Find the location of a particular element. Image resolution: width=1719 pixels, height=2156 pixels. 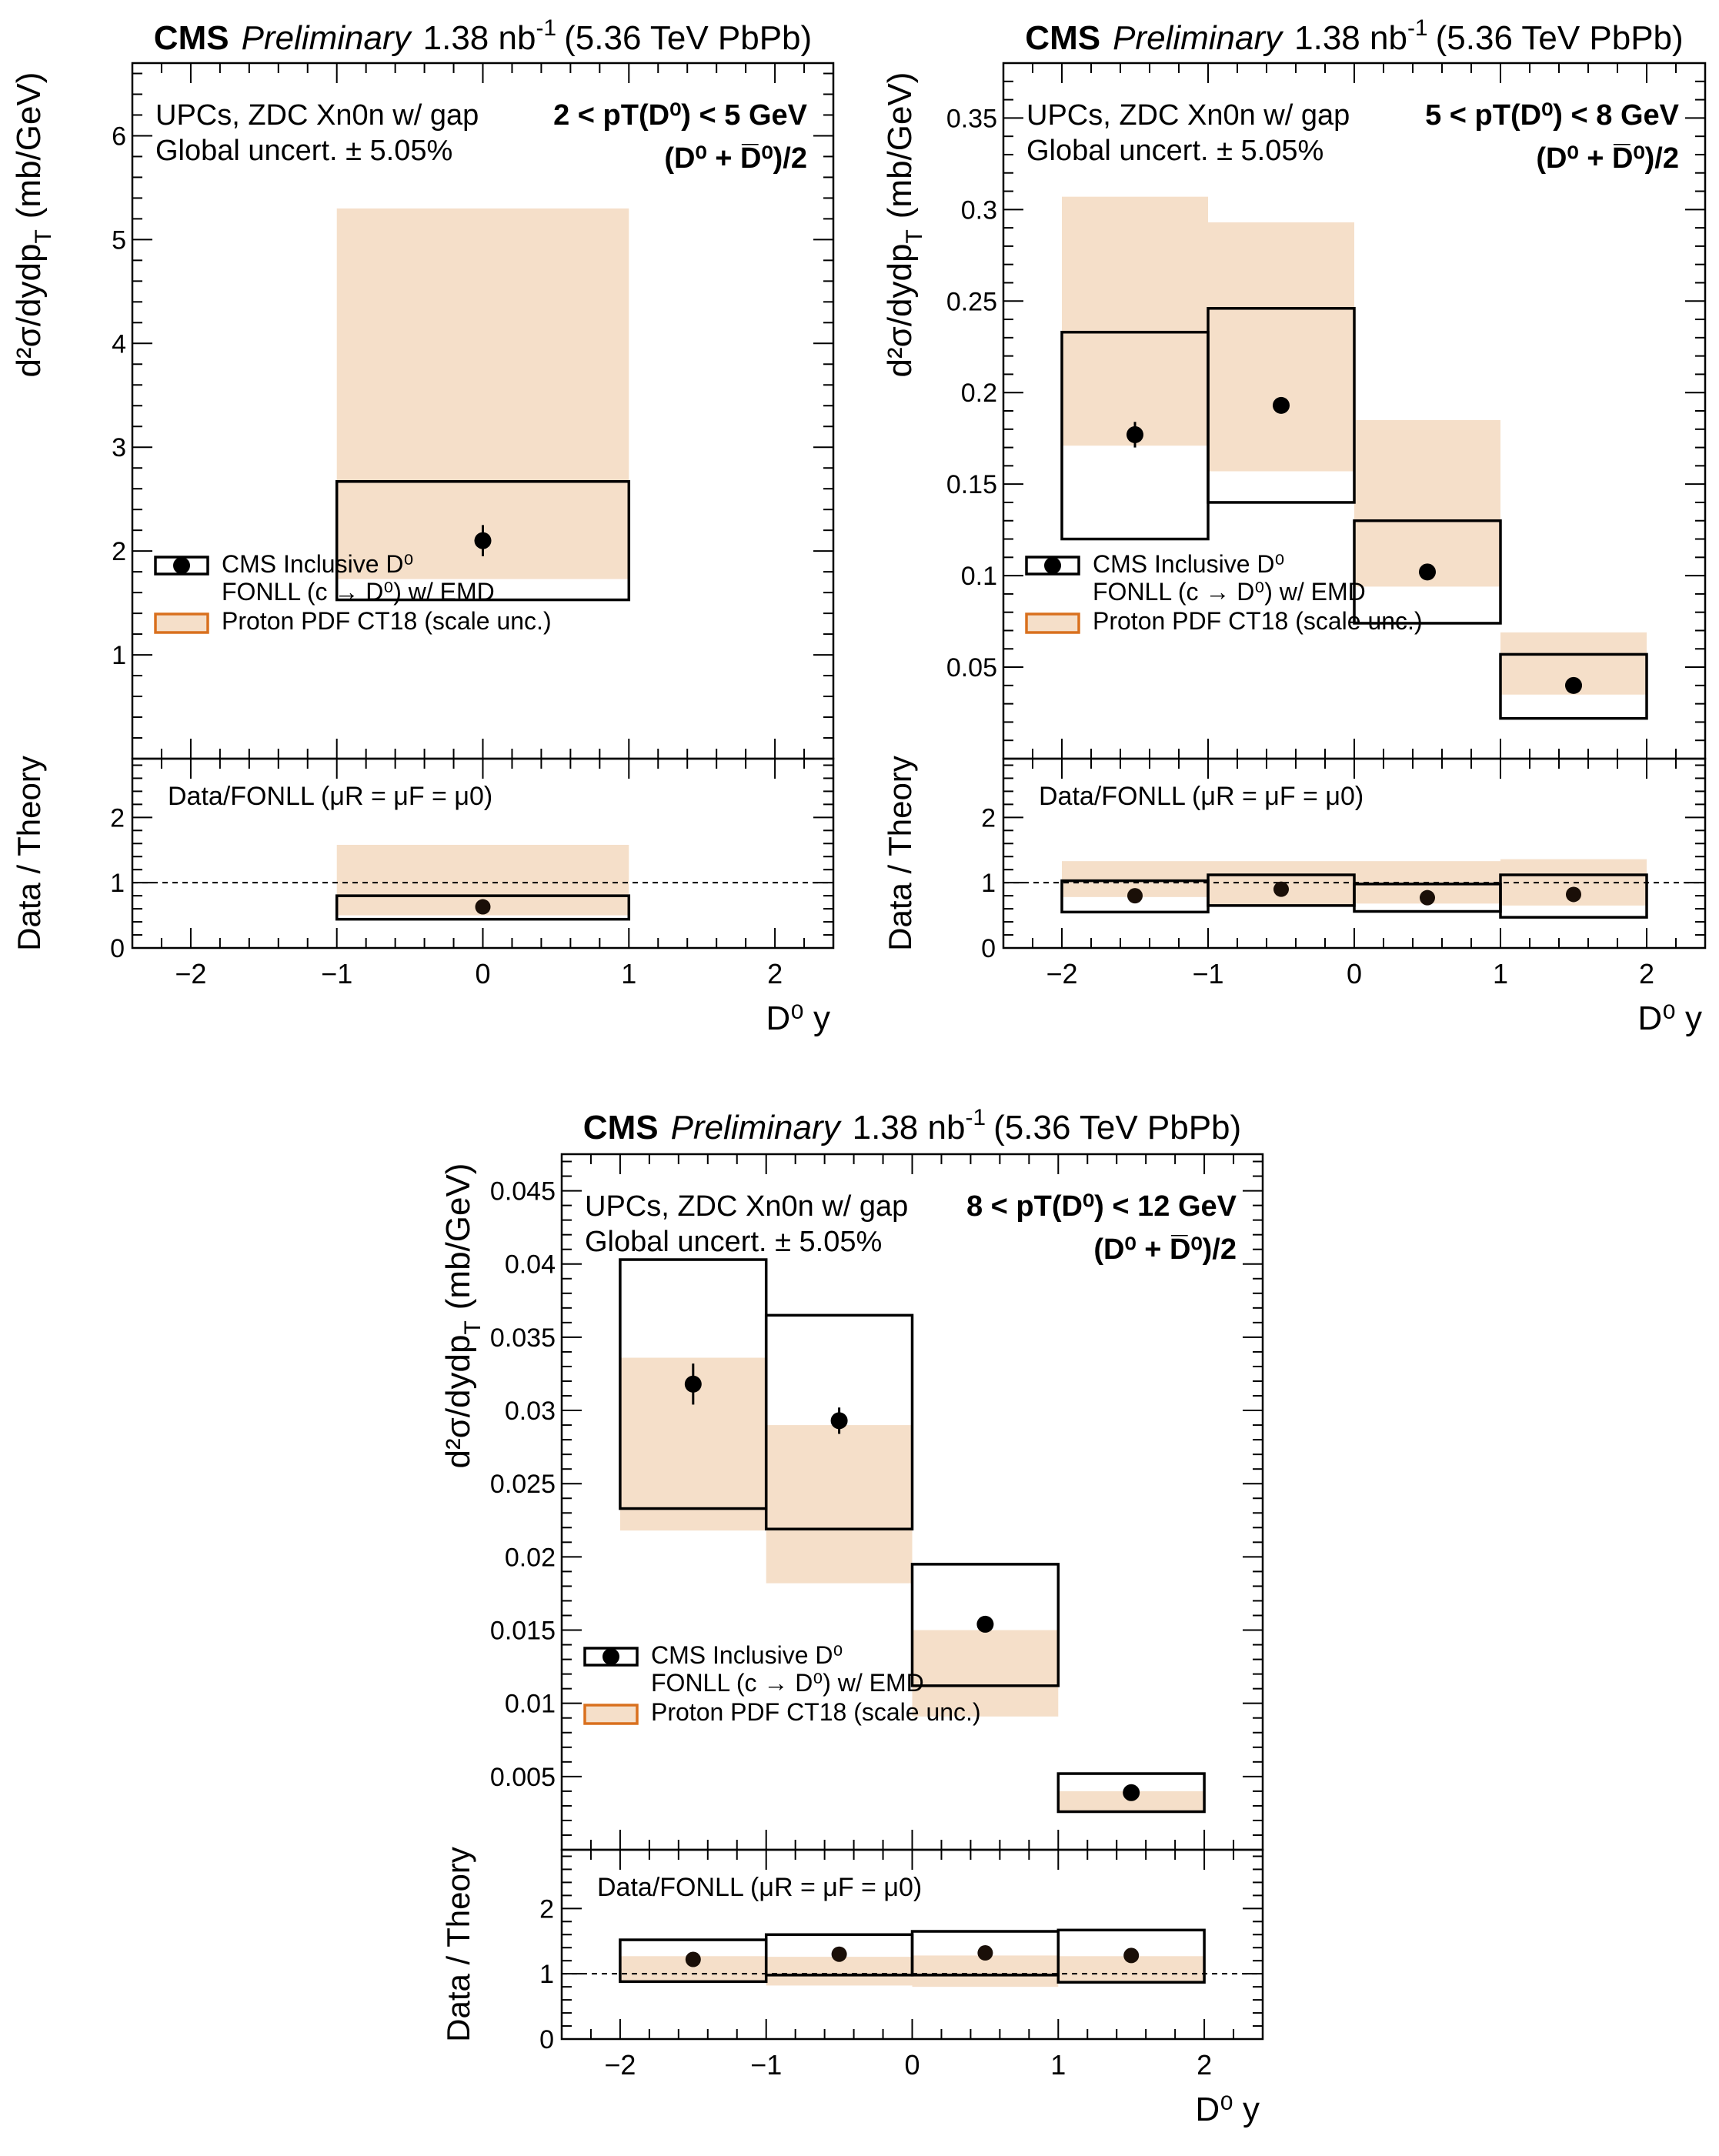

y-tick-label: 0.035 is located at coordinates (523, 1338).